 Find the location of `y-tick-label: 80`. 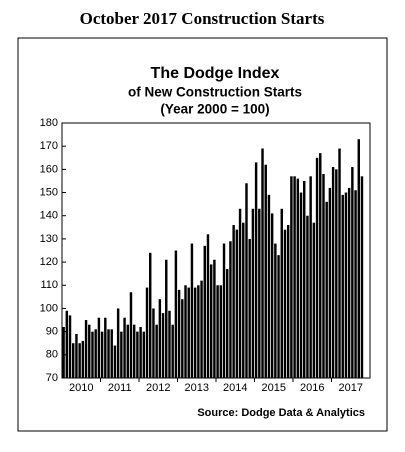

y-tick-label: 80 is located at coordinates (52, 355).